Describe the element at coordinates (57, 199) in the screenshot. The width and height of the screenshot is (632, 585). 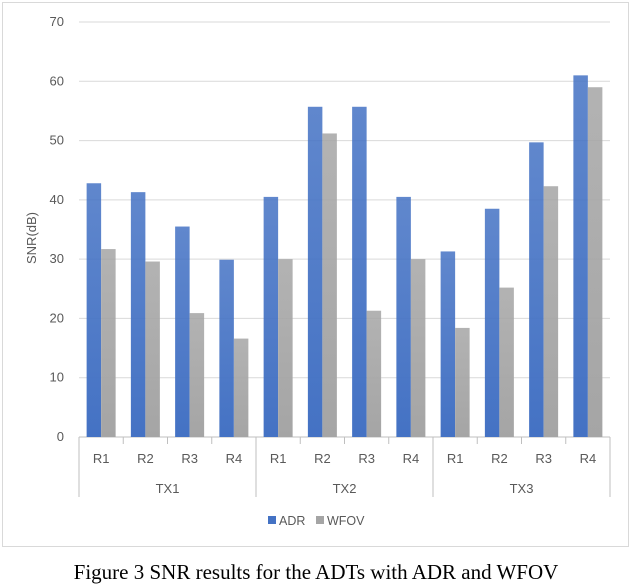
I see `y-tick-label: 40` at that location.